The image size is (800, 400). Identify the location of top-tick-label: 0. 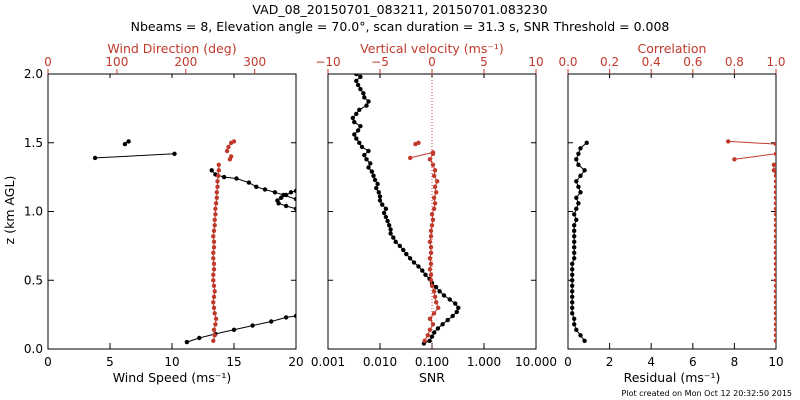
(48, 62).